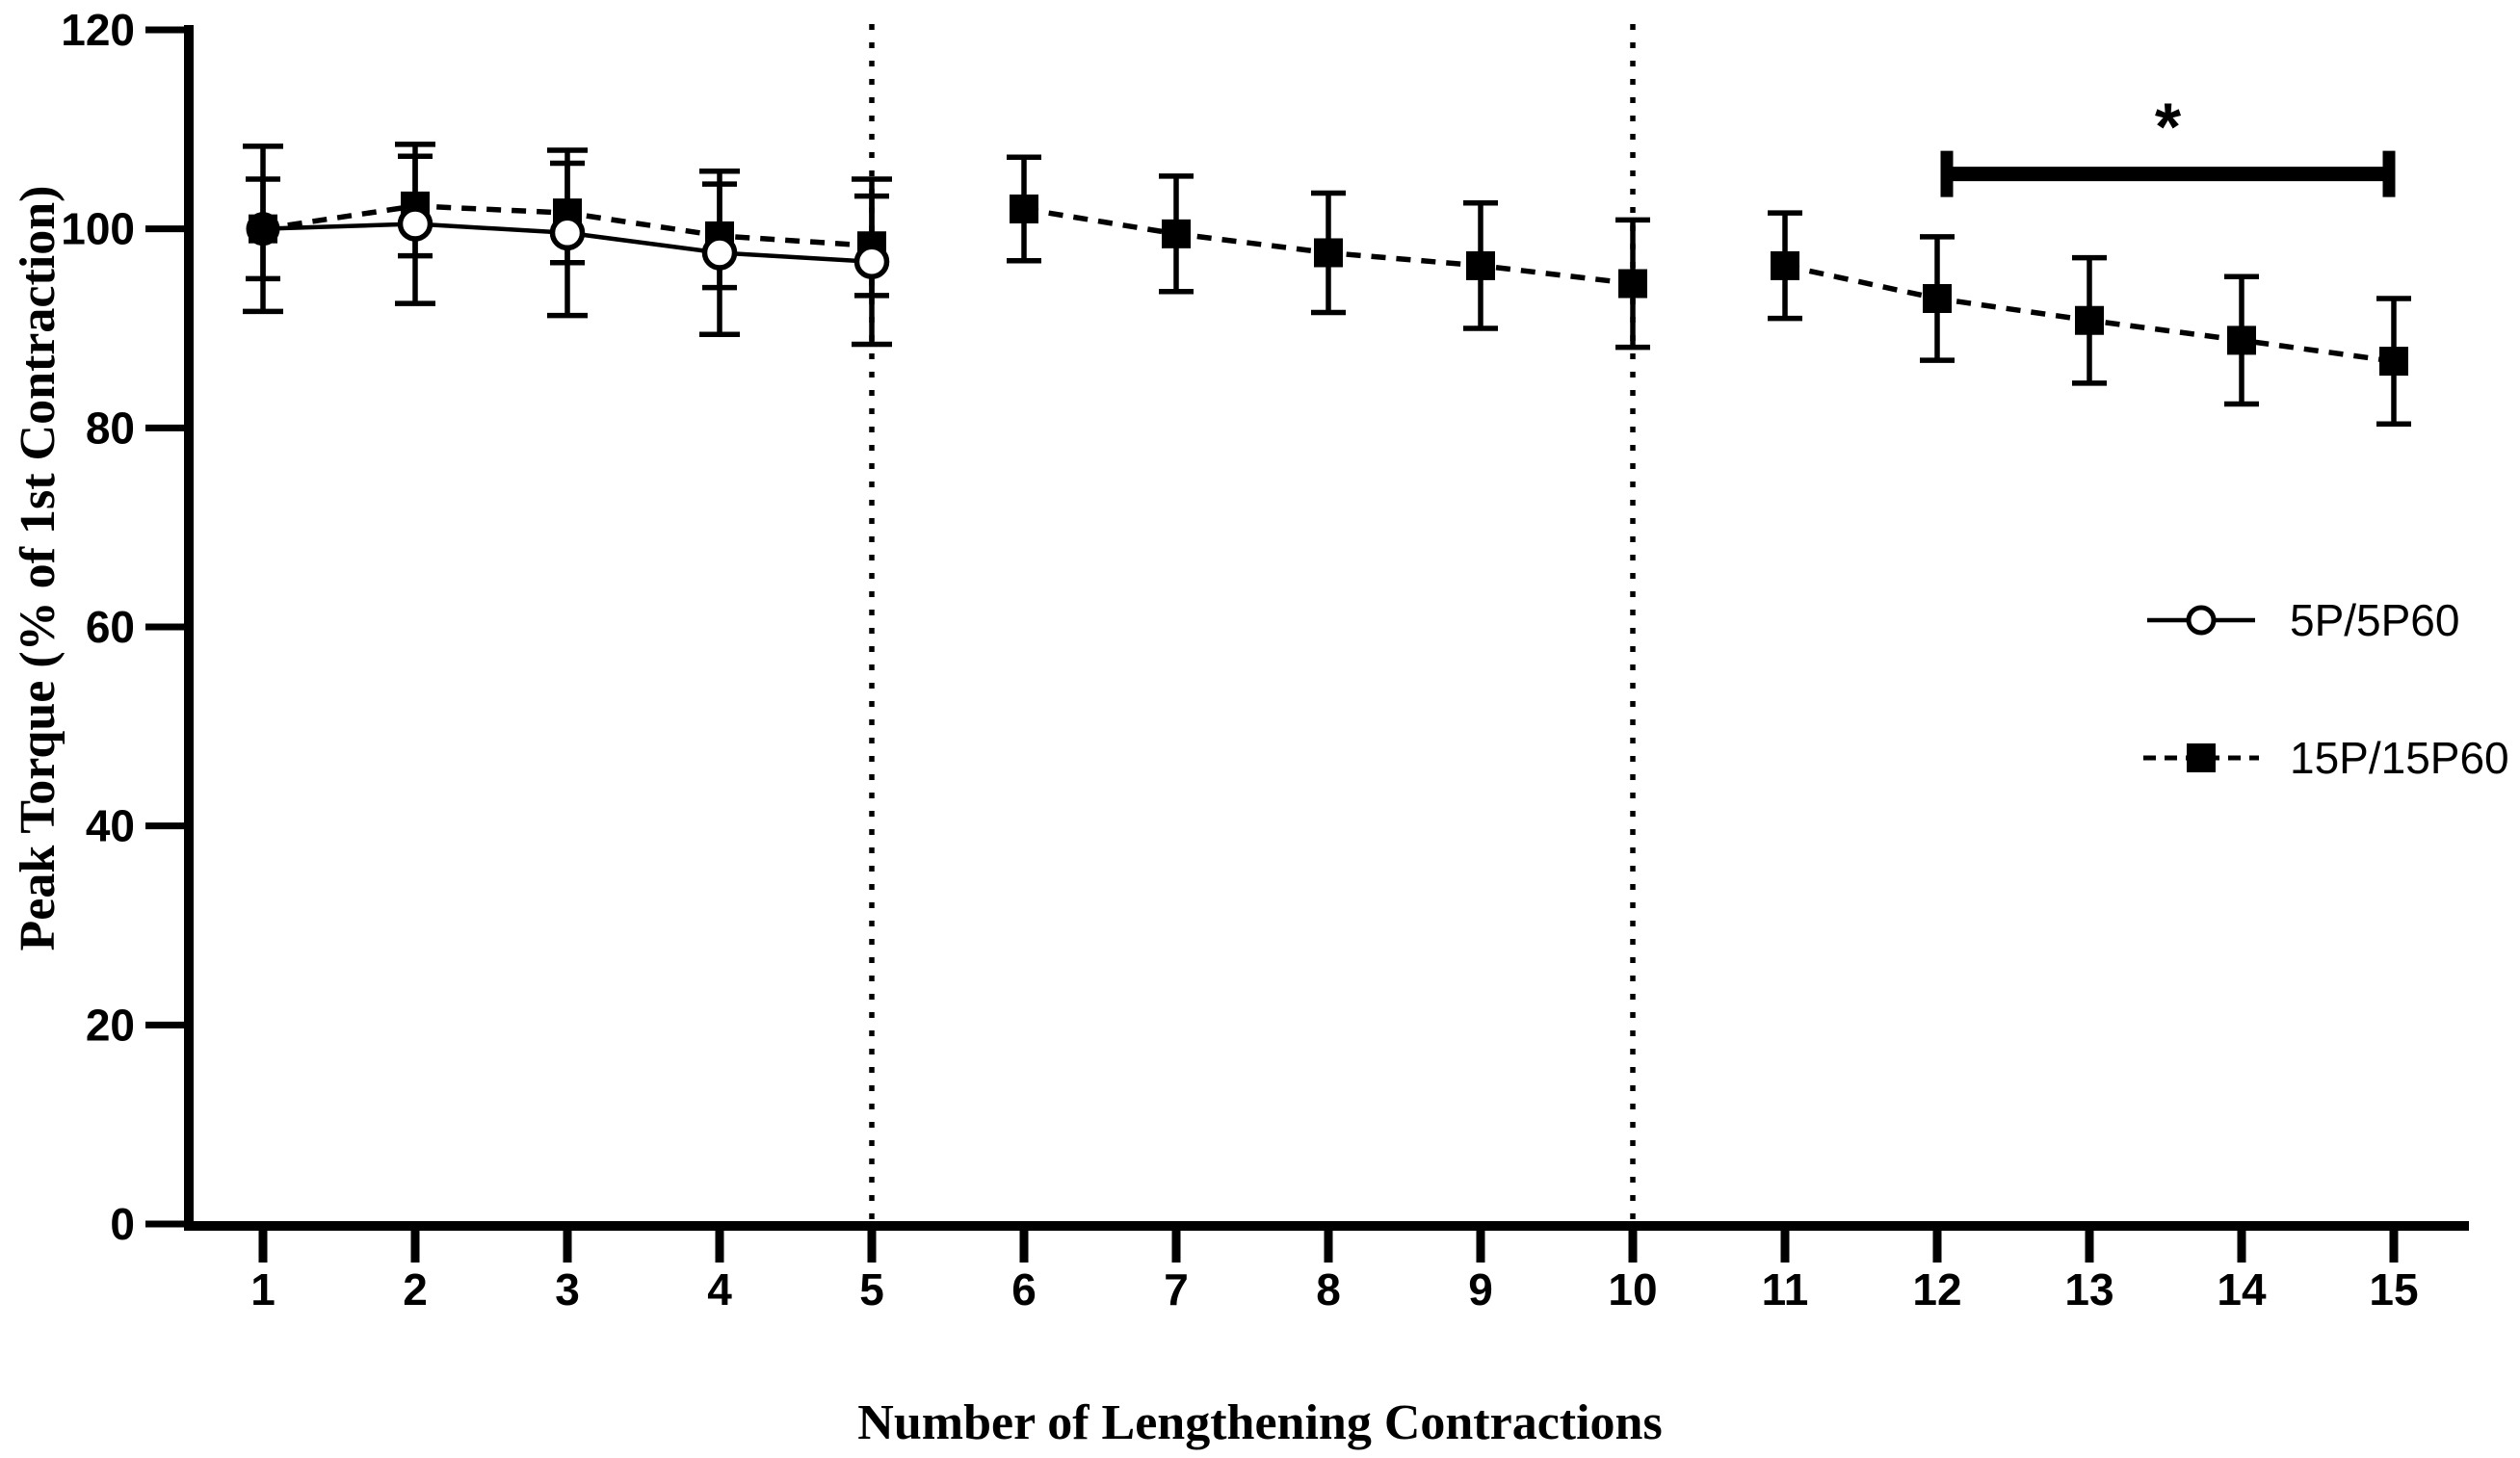 This screenshot has height=1458, width=2520. What do you see at coordinates (1329, 1289) in the screenshot?
I see `x-tick-label-8: 8` at bounding box center [1329, 1289].